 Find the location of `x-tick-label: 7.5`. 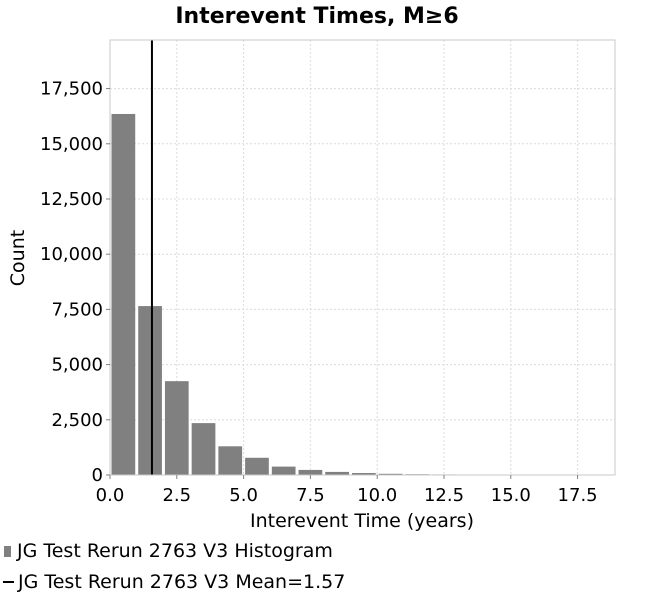

x-tick-label: 7.5 is located at coordinates (310, 495).